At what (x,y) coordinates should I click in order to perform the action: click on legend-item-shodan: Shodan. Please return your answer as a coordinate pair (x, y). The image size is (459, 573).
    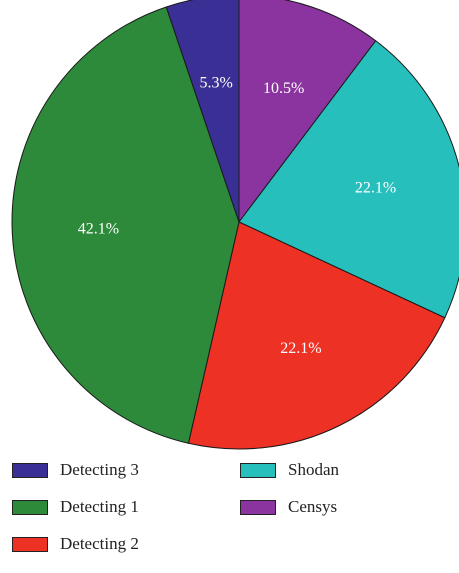
    Looking at the image, I should click on (289, 470).